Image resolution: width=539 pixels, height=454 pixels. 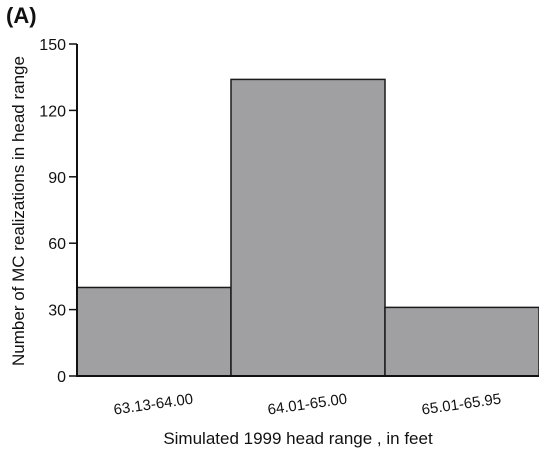 I want to click on y-tick-label: 60, so click(x=57, y=244).